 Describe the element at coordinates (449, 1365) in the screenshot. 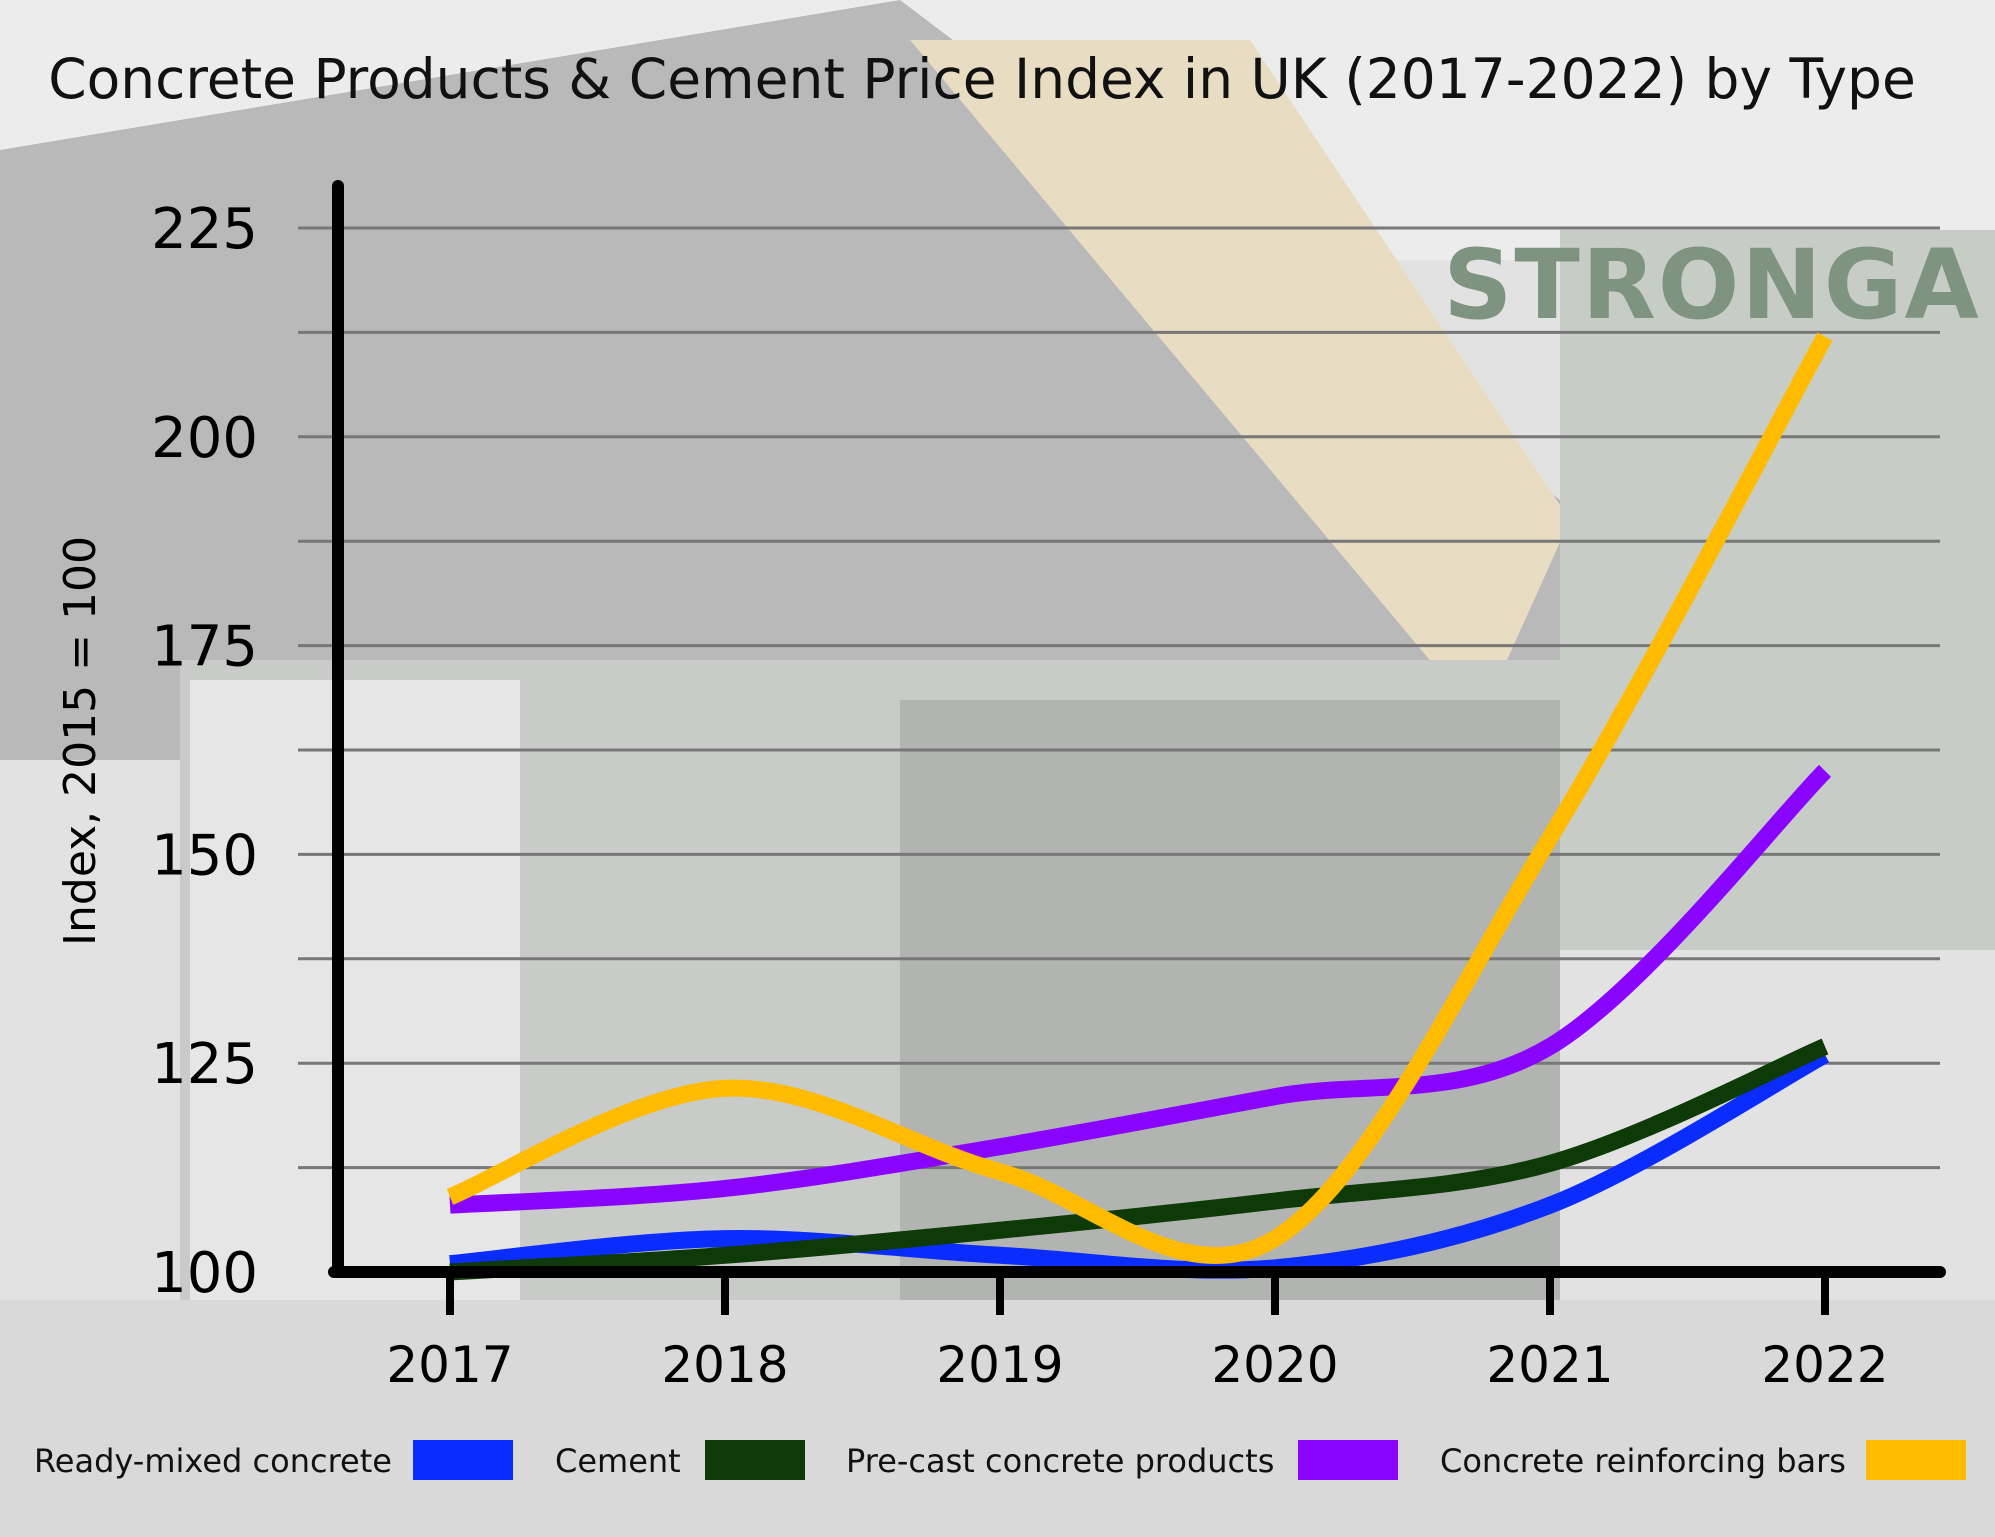

I see `x-tick-label: 2017` at that location.